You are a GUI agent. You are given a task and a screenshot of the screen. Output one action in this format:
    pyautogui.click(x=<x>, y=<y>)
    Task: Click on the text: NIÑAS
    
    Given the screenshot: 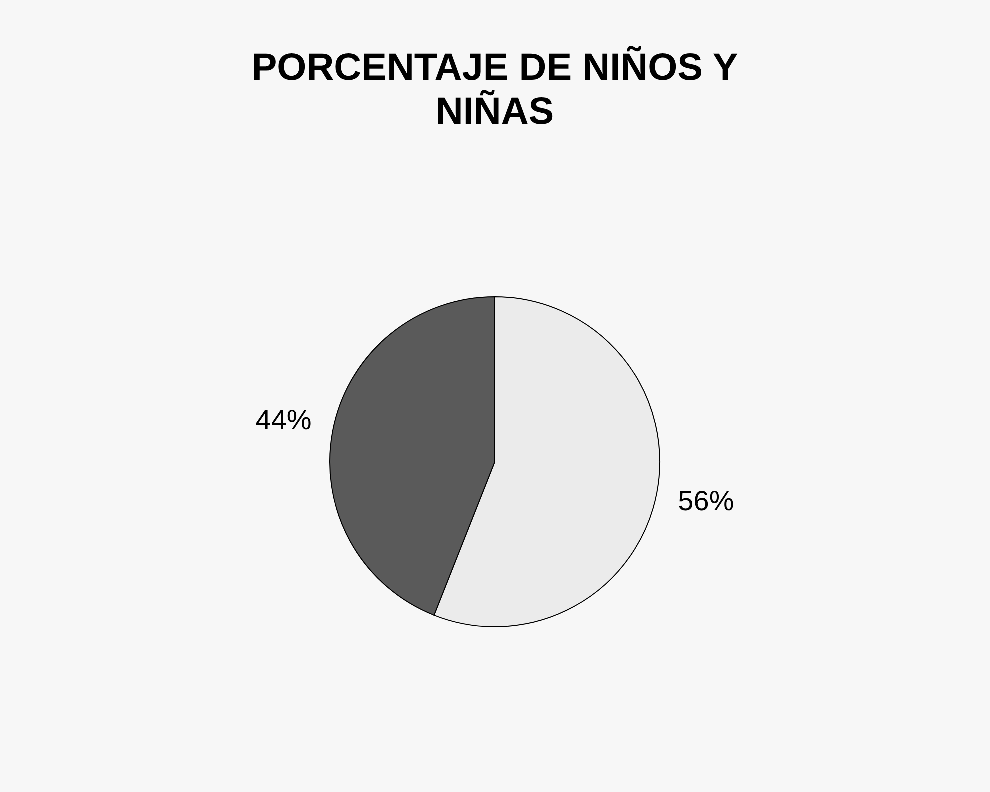 What is the action you would take?
    pyautogui.click(x=495, y=112)
    